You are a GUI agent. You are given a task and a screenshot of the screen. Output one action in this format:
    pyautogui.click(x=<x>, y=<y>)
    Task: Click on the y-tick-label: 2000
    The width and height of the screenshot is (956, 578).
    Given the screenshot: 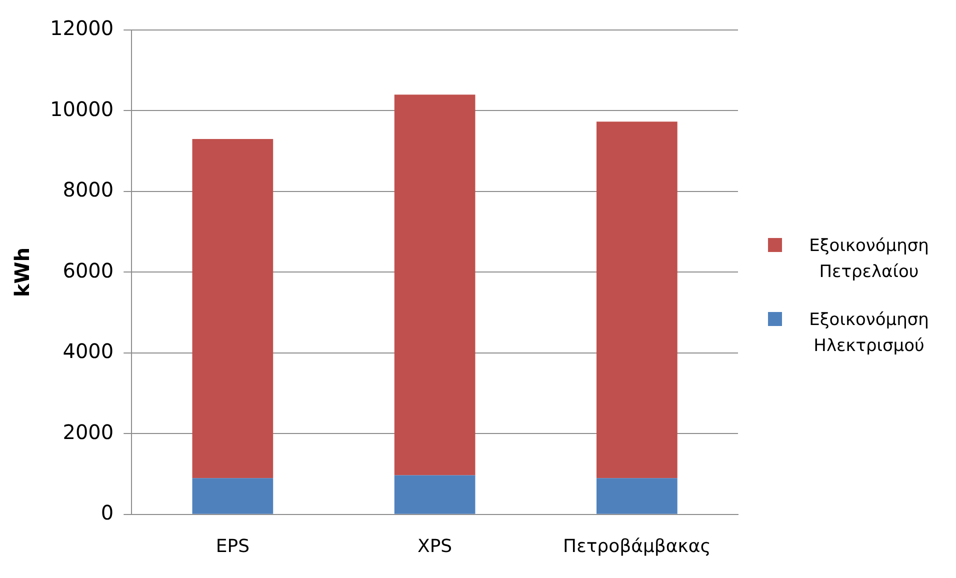 What is the action you would take?
    pyautogui.click(x=88, y=432)
    